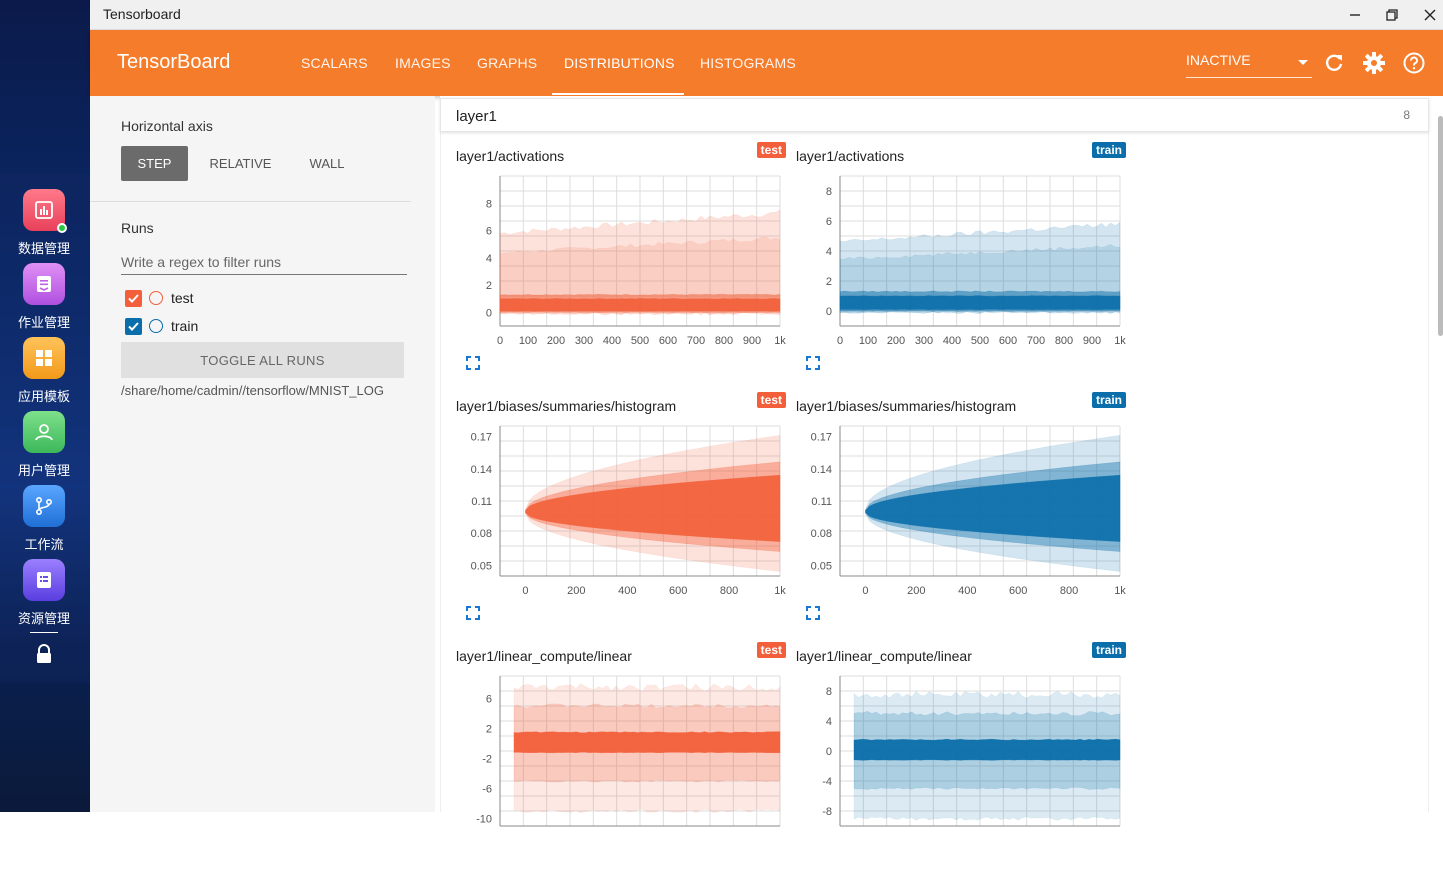 The image size is (1443, 878). What do you see at coordinates (43, 248) in the screenshot?
I see `dock-label: 数据管理` at bounding box center [43, 248].